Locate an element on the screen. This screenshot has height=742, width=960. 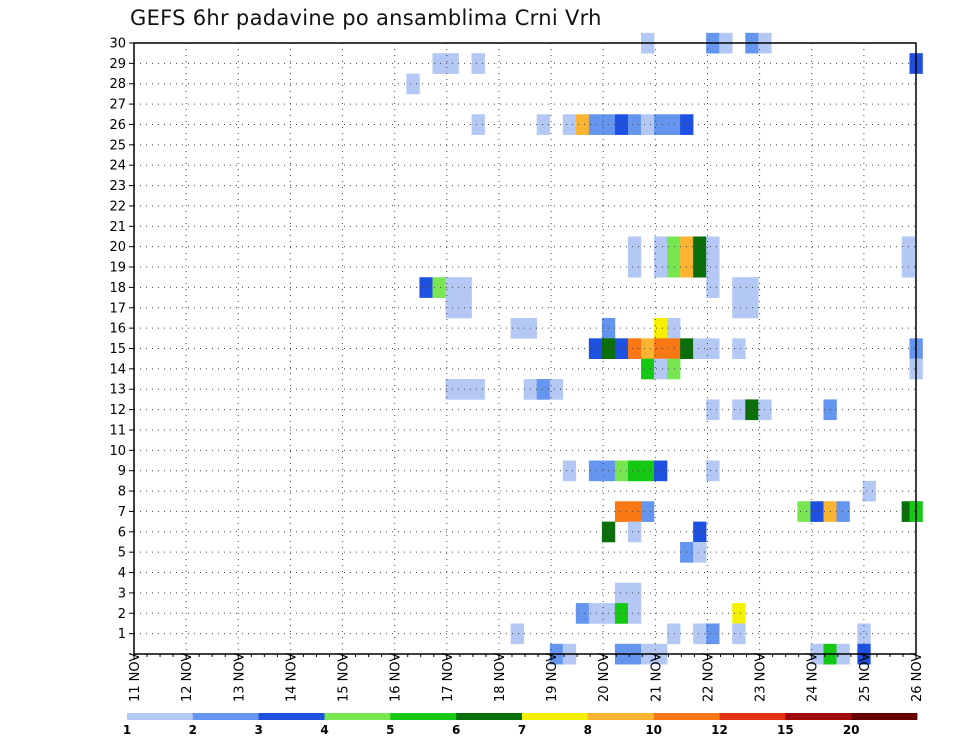
y-tick-label: 8 is located at coordinates (122, 492).